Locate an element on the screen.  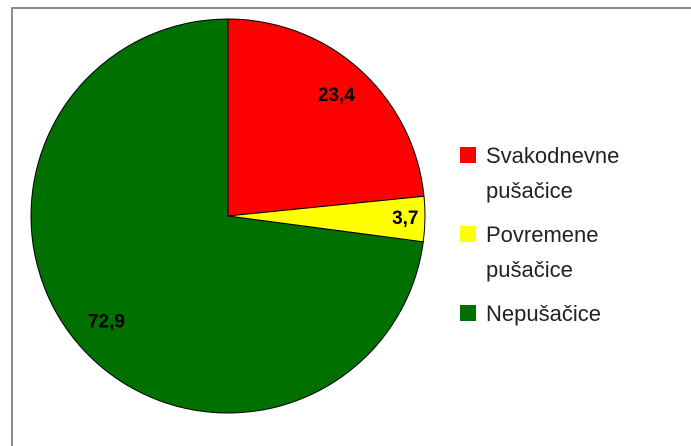
legend-item: Povremene pušačice is located at coordinates (550, 252).